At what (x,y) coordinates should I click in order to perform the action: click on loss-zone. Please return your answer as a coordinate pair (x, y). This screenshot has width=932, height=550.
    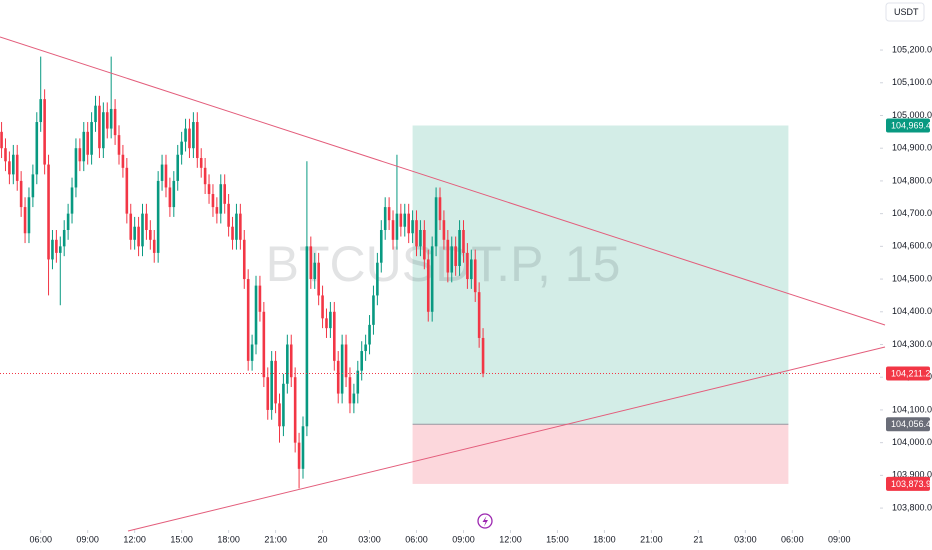
    Looking at the image, I should click on (600, 454).